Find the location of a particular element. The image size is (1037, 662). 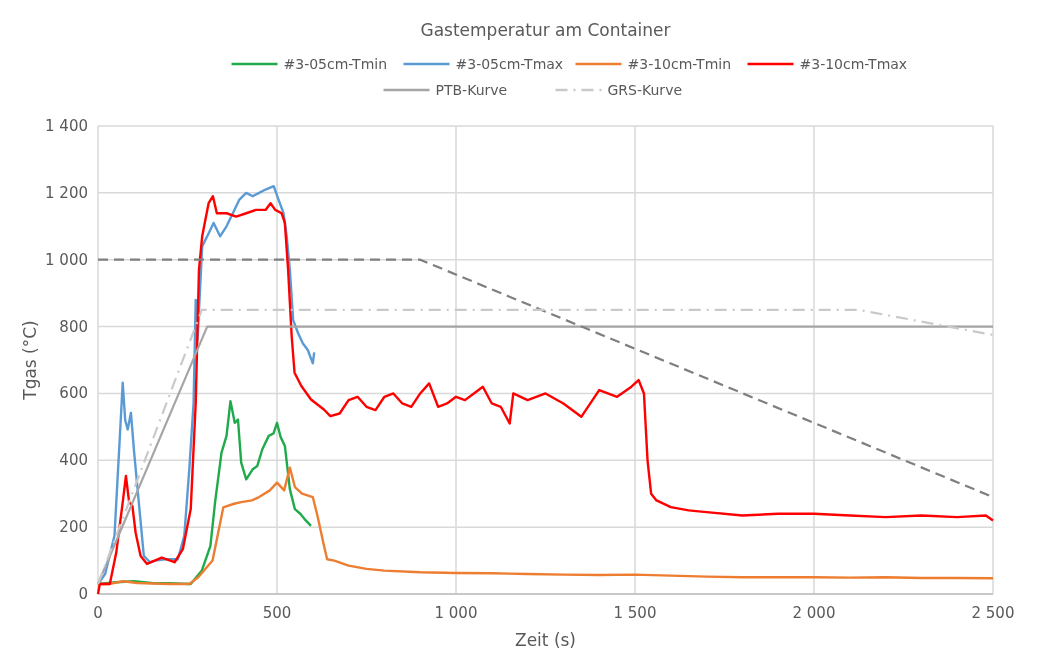

y-tick-label: 200 is located at coordinates (73, 527).